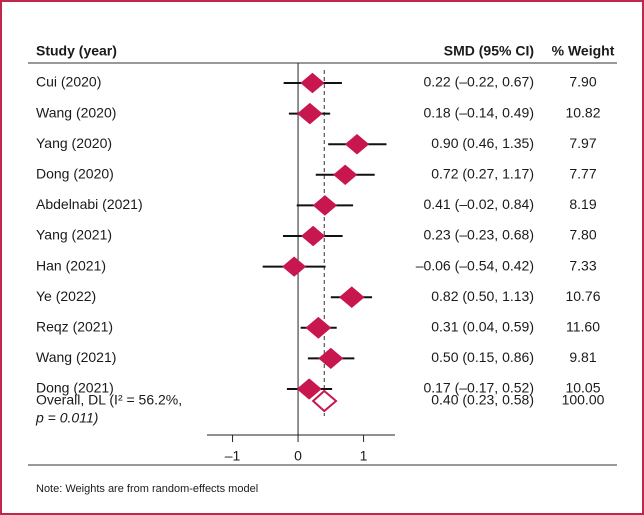  I want to click on study-label: Reqz (2021), so click(74, 327).